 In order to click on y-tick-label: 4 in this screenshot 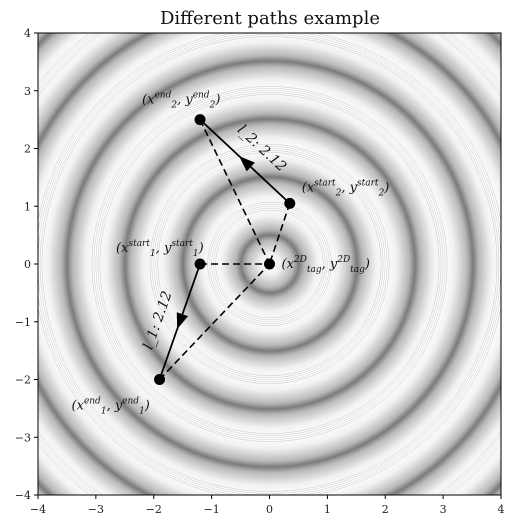, I will do `click(27, 33)`.